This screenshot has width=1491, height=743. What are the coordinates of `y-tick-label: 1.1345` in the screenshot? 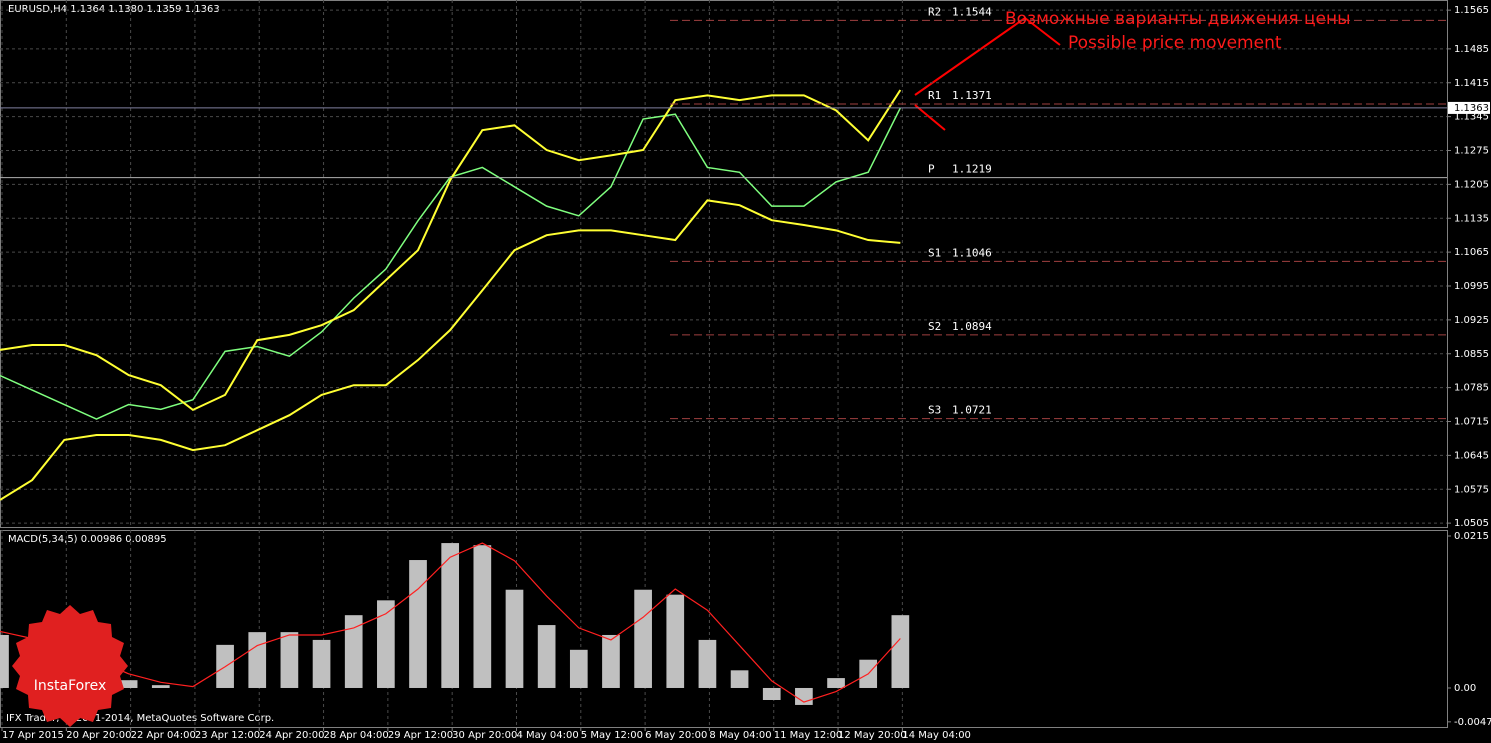 It's located at (1471, 117).